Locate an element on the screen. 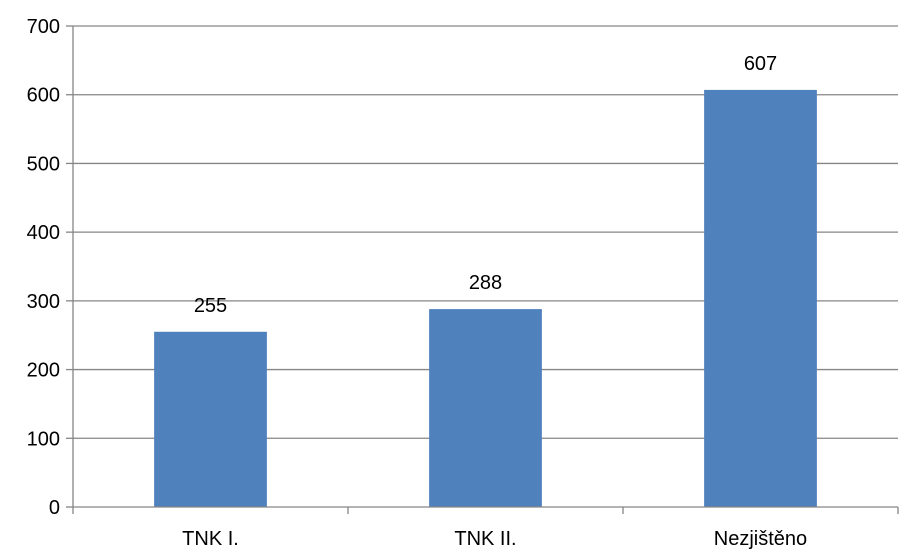 This screenshot has height=551, width=911. x-category-label: TNK II. is located at coordinates (485, 539).